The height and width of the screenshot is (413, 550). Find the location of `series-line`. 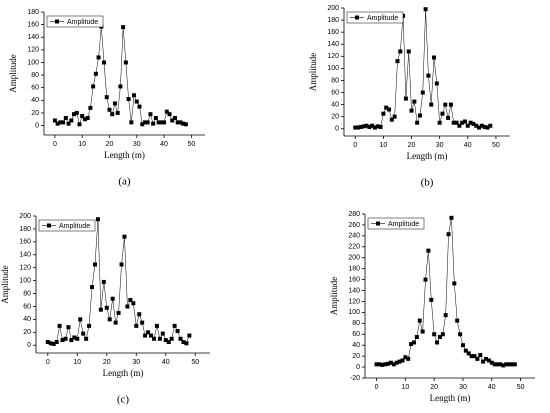

series-line is located at coordinates (120, 76).